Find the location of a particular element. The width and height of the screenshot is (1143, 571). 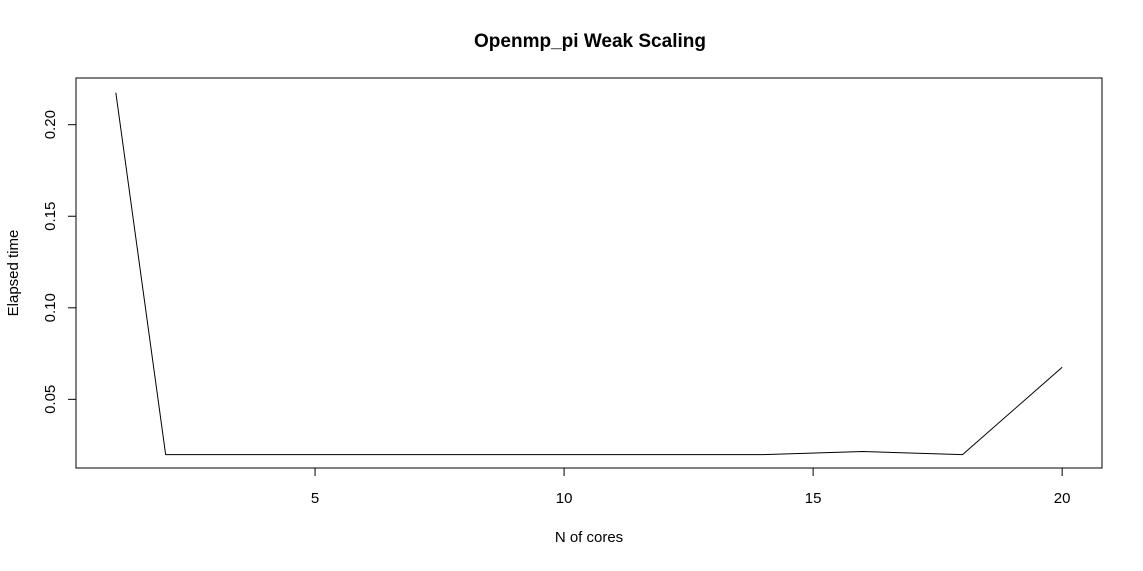

y-tick-label: 0.05 is located at coordinates (50, 399).